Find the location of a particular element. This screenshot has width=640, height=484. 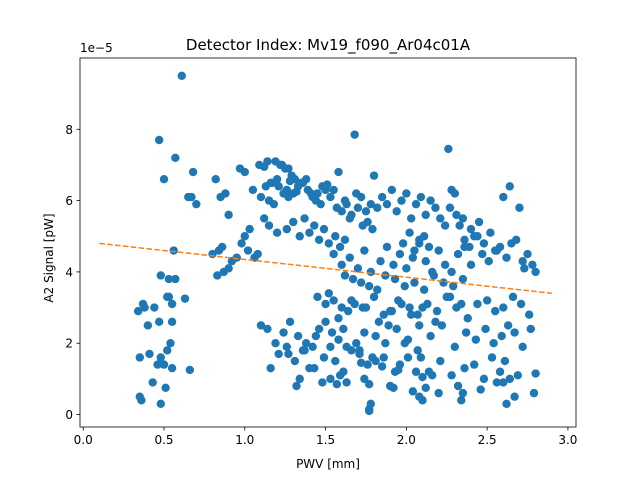

y-tick-label: 2 is located at coordinates (69, 344).